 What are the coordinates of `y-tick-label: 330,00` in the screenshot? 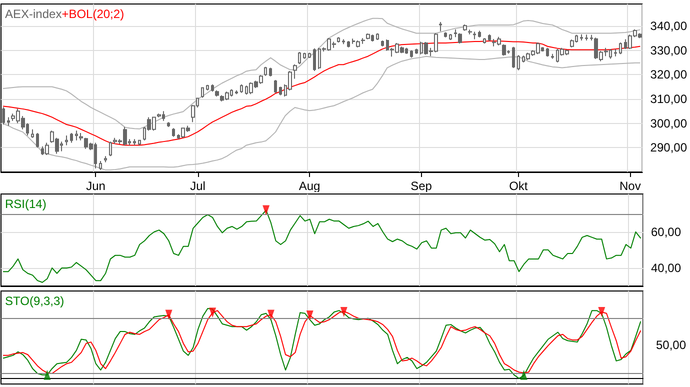 It's located at (669, 50).